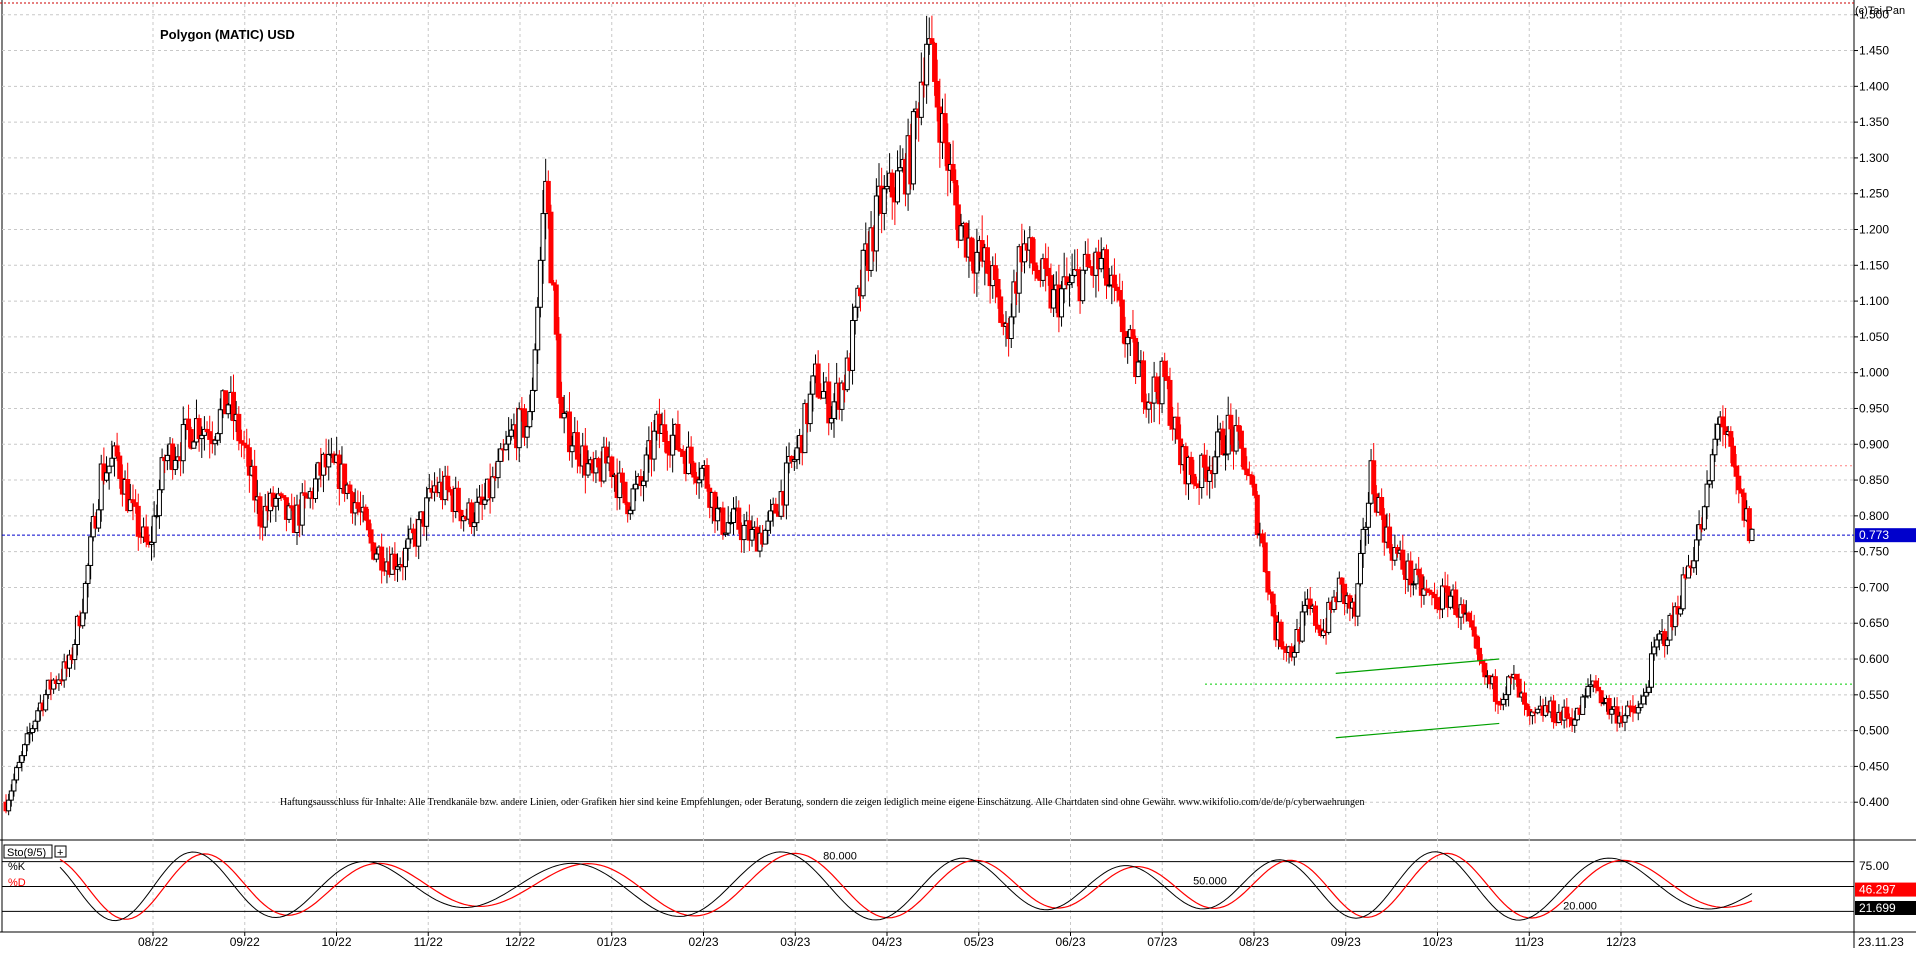  Describe the element at coordinates (887, 941) in the screenshot. I see `x-tick-label: 04/23` at that location.